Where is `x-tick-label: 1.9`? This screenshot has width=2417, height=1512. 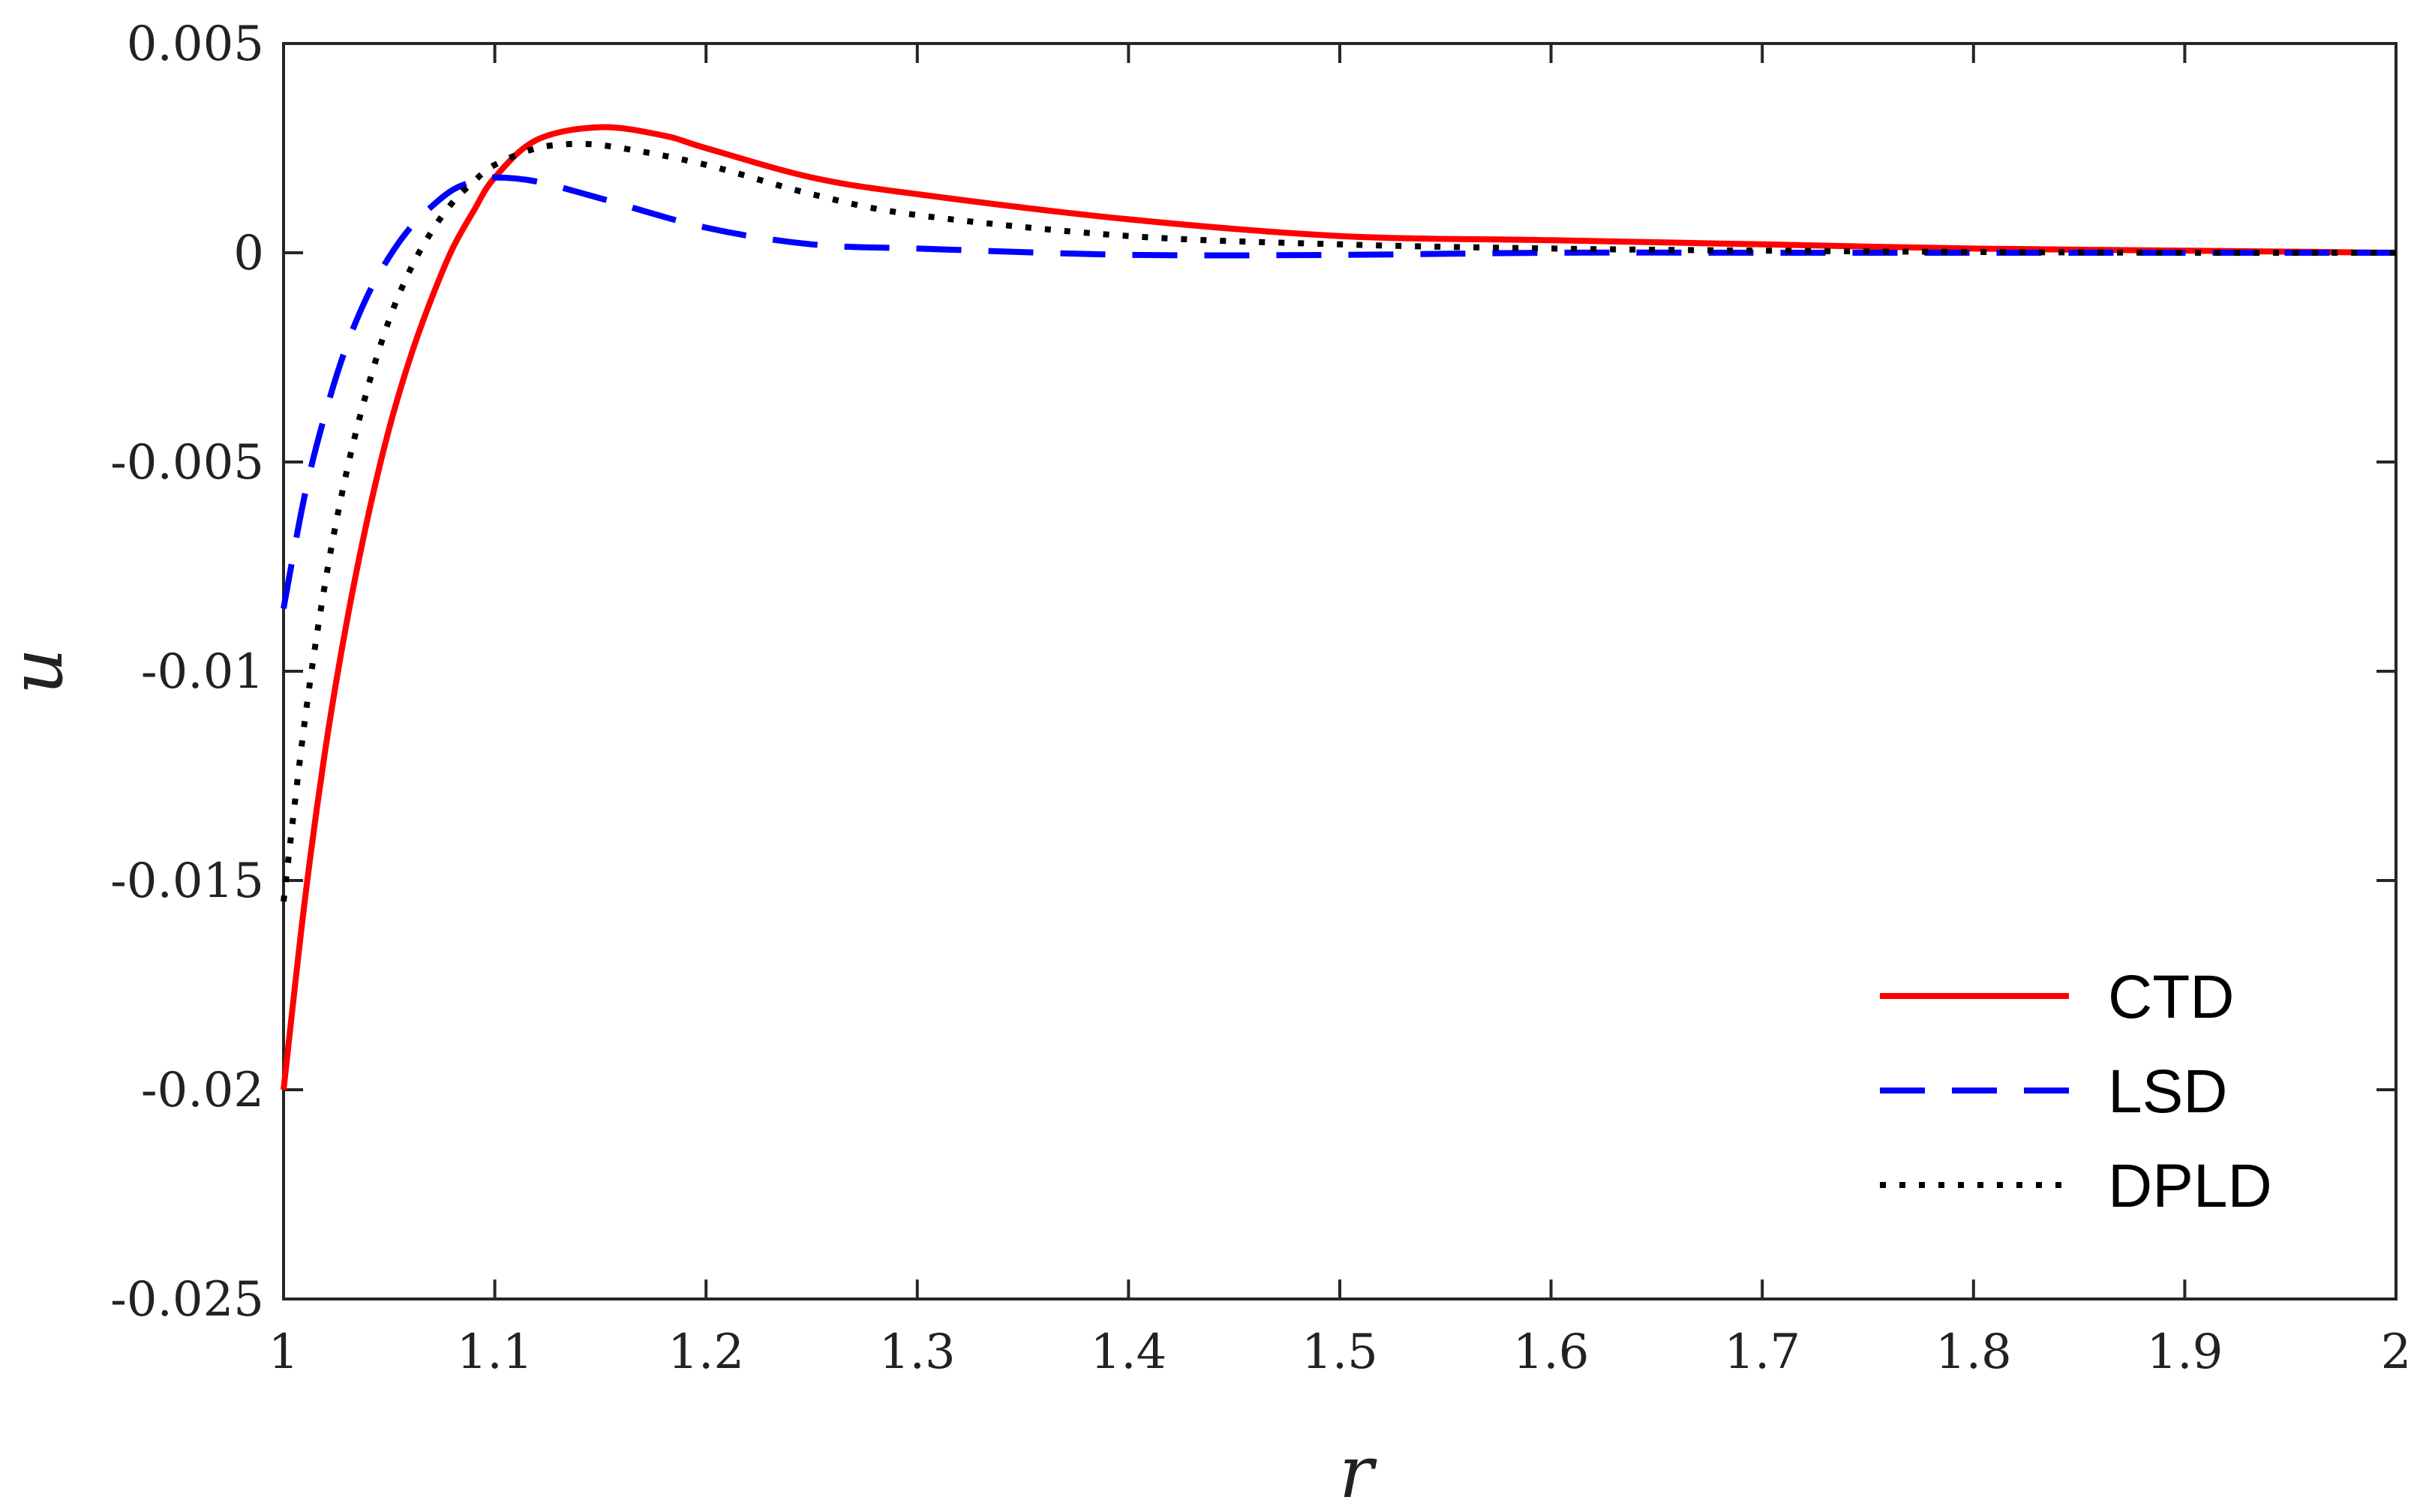
x-tick-label: 1.9 is located at coordinates (2185, 1352).